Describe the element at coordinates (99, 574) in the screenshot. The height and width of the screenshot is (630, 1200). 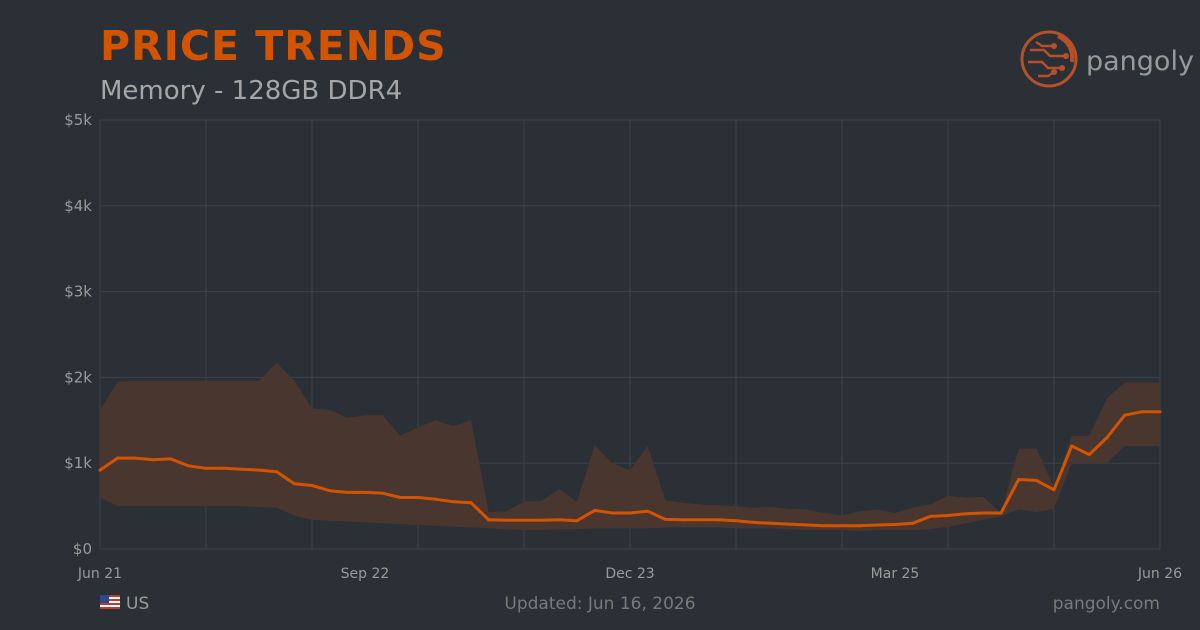
I see `x-tick-label: Jun 21` at that location.